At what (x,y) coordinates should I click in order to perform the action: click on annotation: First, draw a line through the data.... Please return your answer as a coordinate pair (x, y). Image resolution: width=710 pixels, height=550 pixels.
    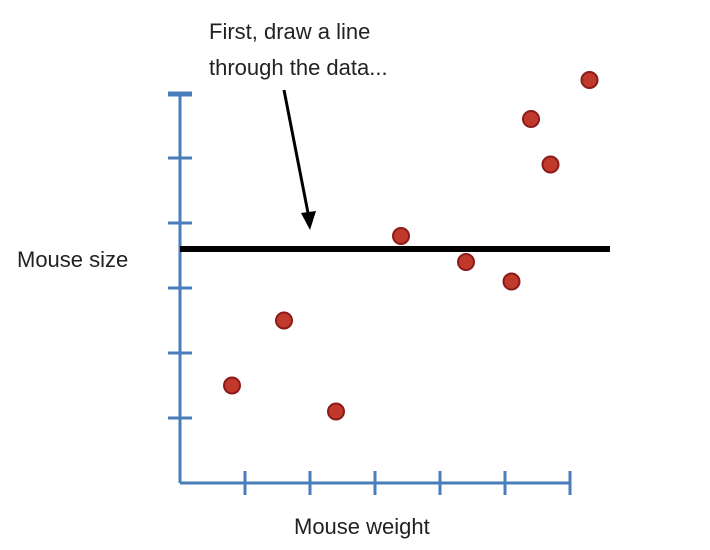
    Looking at the image, I should click on (298, 124).